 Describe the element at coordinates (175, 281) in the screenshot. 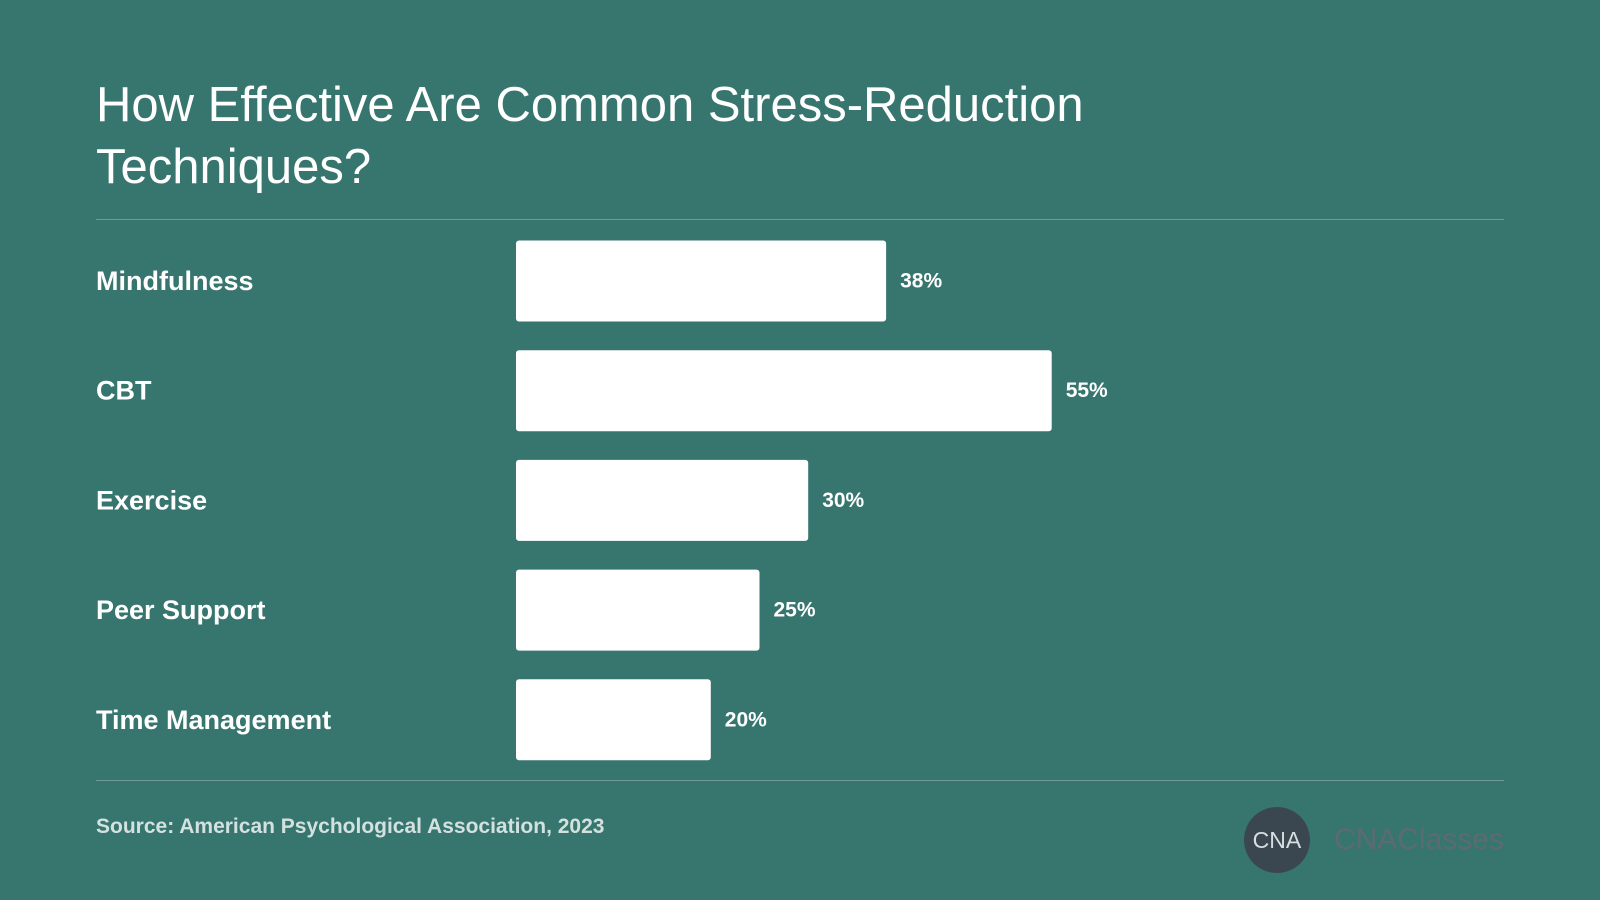

I see `category-label: Mindfulness` at that location.